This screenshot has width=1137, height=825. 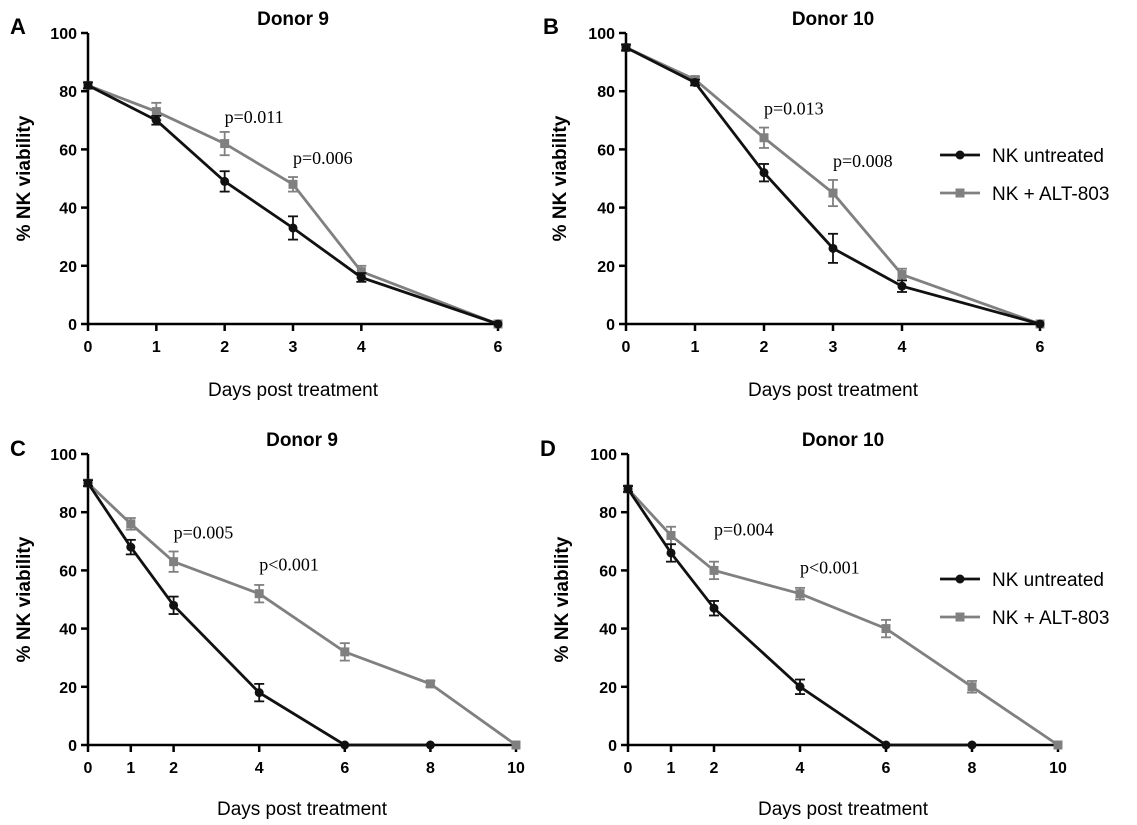 I want to click on panel-letter: A, so click(x=18, y=26).